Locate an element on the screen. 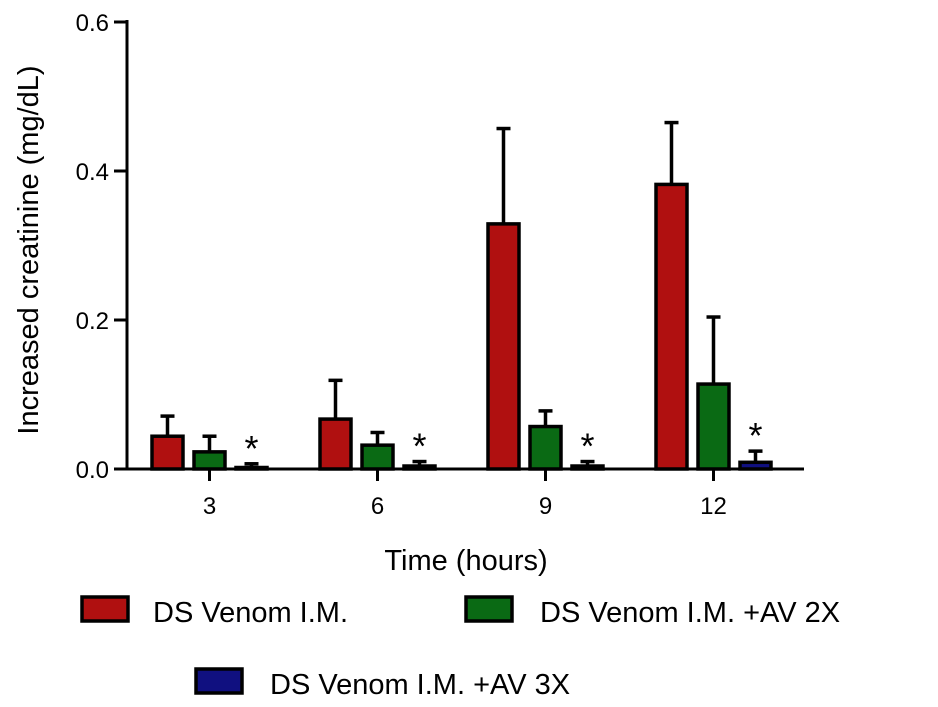 The image size is (938, 707). y-tick-label: 0.6 is located at coordinates (92, 23).